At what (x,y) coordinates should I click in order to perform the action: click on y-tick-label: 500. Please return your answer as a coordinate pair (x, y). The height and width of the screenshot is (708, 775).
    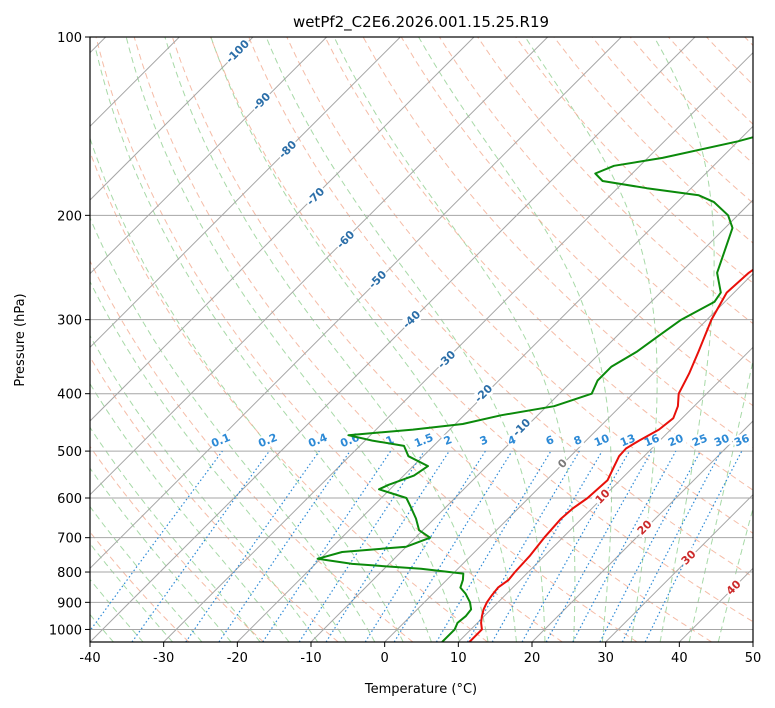
    Looking at the image, I should click on (69, 452).